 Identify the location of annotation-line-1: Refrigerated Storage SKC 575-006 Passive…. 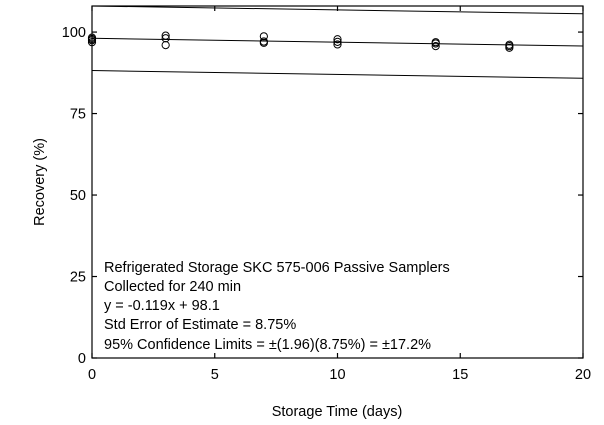
(277, 268).